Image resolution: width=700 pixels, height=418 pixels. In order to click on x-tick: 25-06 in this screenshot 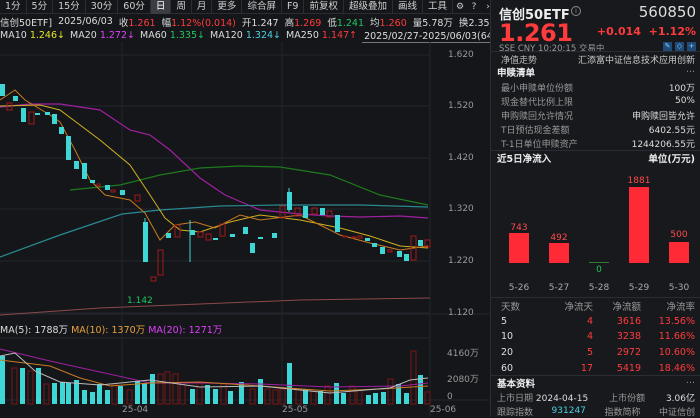, I will do `click(443, 410)`.